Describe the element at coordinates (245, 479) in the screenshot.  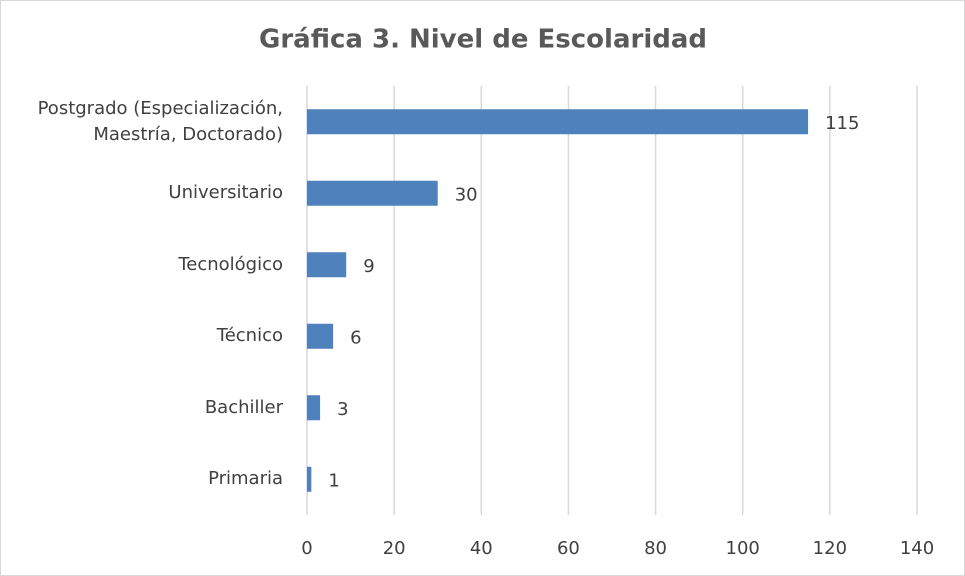
I see `y-tick-label: Primaria` at that location.